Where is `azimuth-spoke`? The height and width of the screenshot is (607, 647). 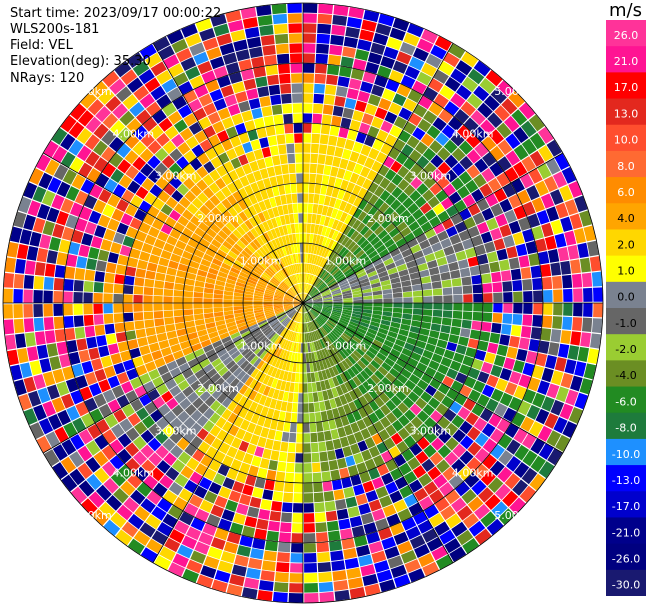 azimuth-spoke is located at coordinates (378, 173).